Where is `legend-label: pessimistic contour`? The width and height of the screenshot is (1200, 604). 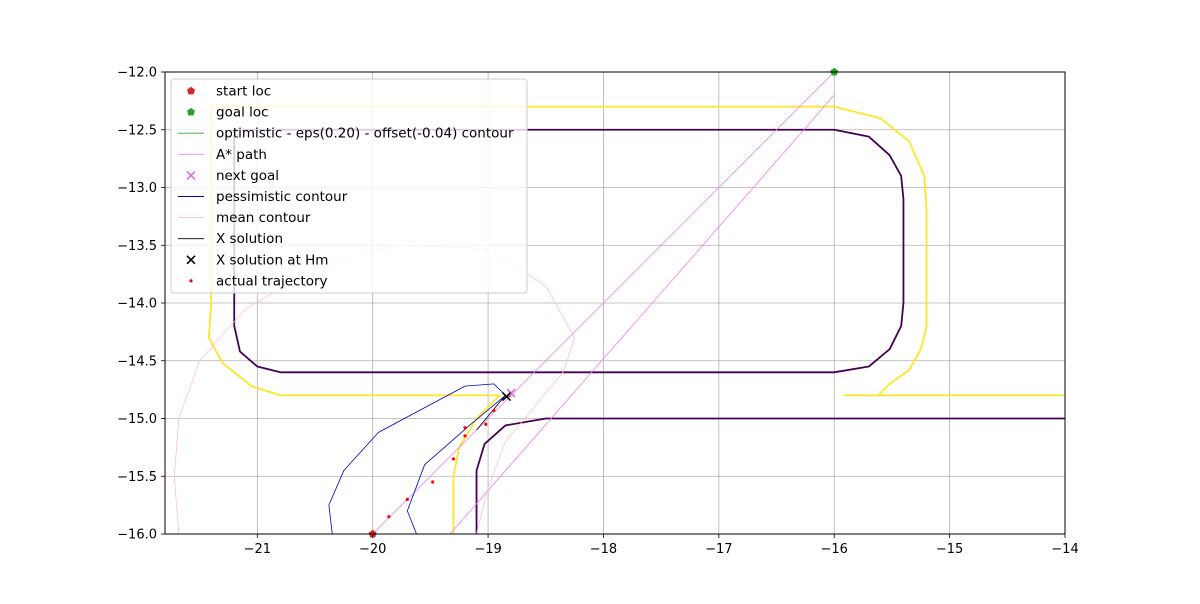
legend-label: pessimistic contour is located at coordinates (282, 197).